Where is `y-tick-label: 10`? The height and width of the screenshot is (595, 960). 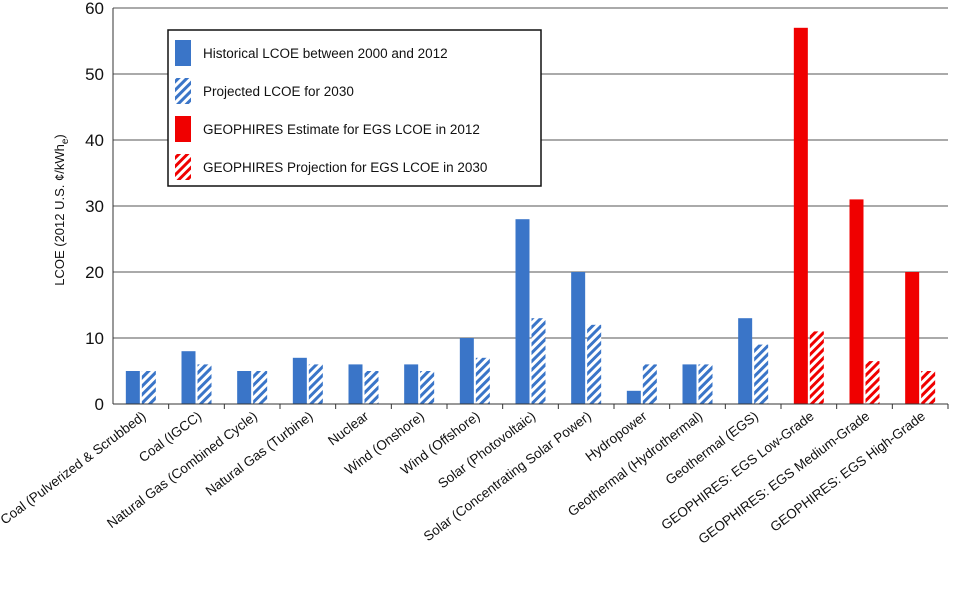 y-tick-label: 10 is located at coordinates (94, 338).